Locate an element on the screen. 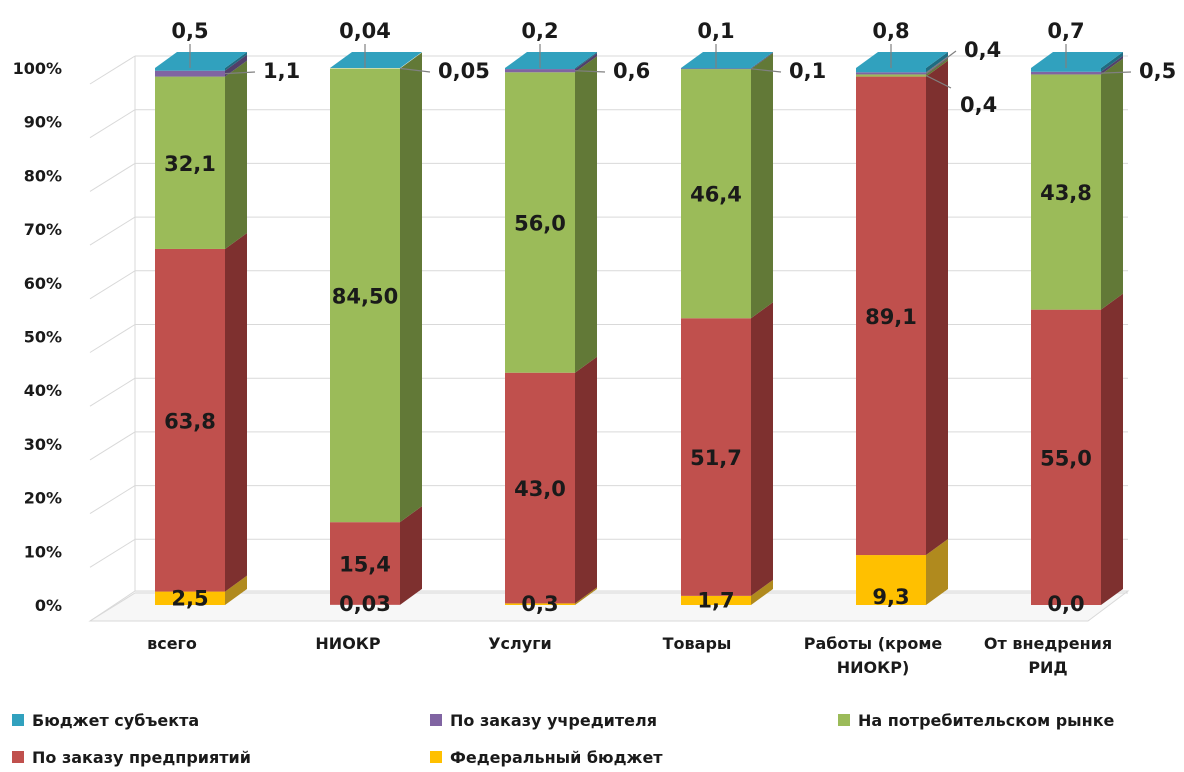 Image resolution: width=1184 pixels, height=772 pixels. y-tick-label: 40% is located at coordinates (43, 390).